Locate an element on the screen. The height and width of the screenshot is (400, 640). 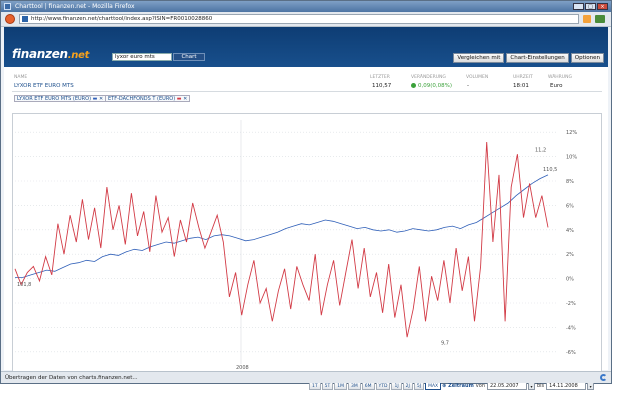
col-last-header: LETZTER is located at coordinates (380, 77).